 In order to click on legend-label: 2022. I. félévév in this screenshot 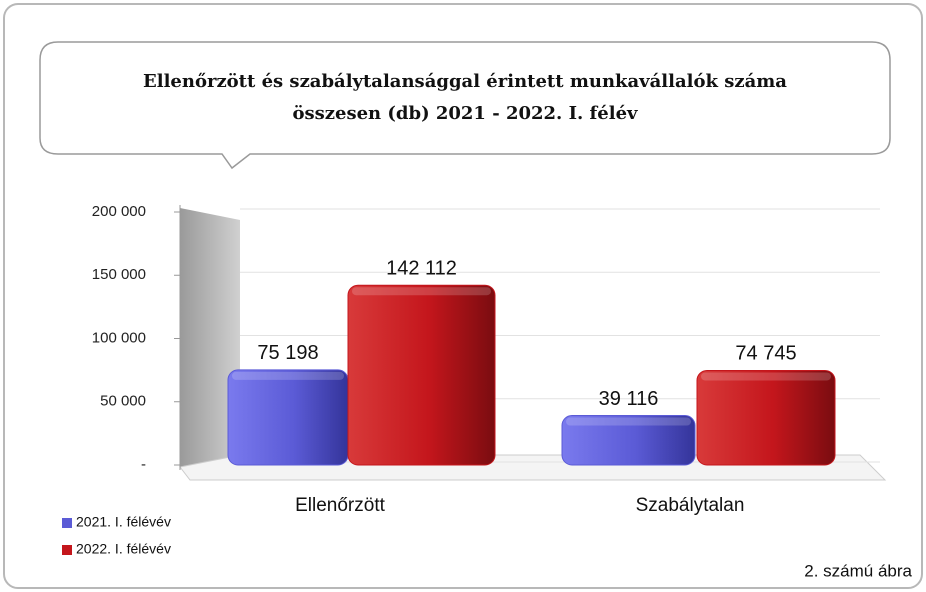, I will do `click(123, 549)`.